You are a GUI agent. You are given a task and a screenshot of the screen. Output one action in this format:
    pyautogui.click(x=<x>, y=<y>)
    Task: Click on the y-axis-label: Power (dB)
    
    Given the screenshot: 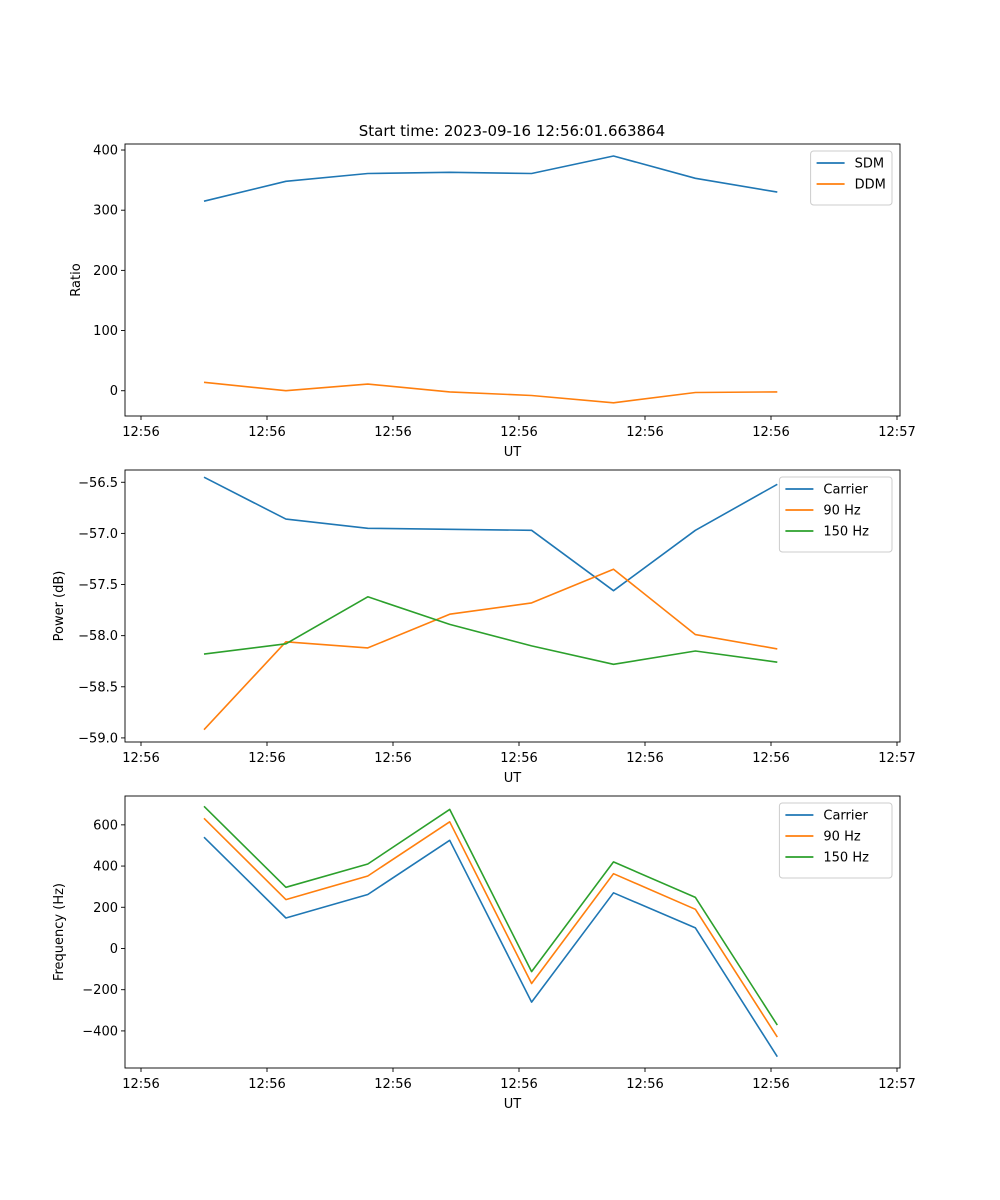 What is the action you would take?
    pyautogui.click(x=59, y=606)
    